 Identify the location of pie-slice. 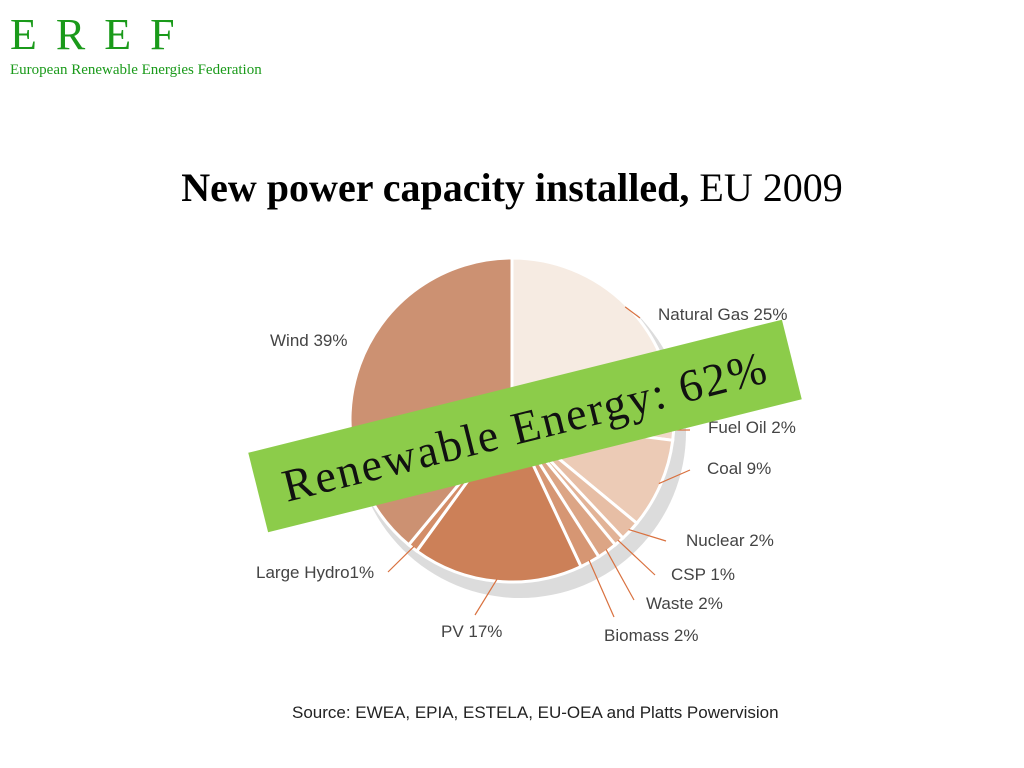
(498, 500).